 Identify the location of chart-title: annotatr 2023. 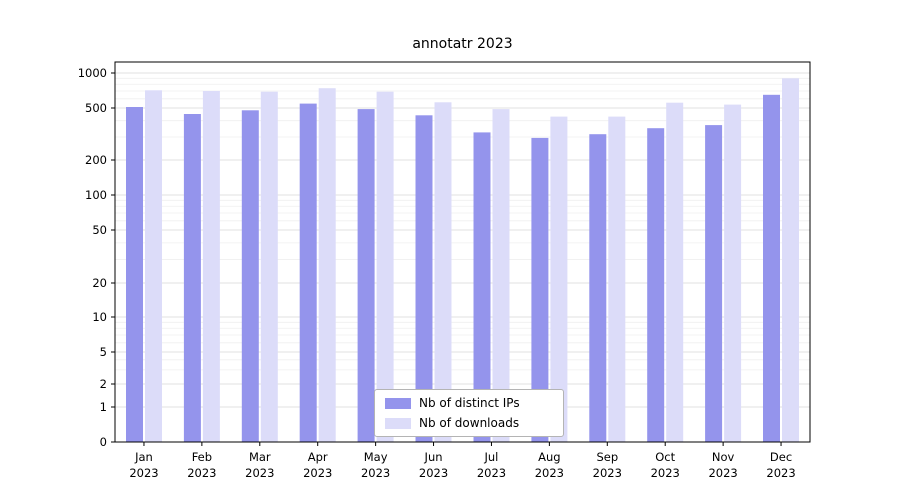
(462, 44).